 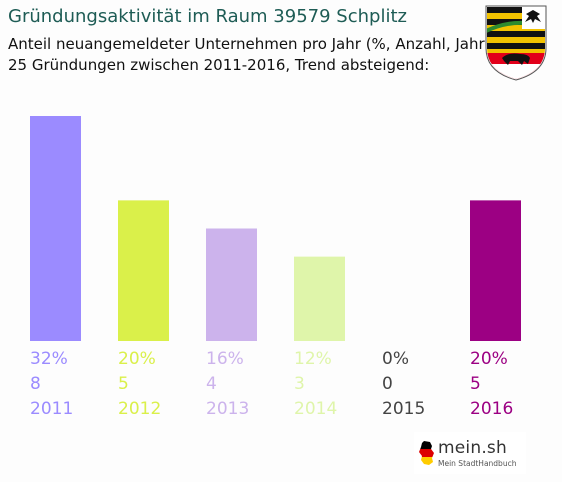 I want to click on brand-name: mein.sh, so click(x=472, y=448).